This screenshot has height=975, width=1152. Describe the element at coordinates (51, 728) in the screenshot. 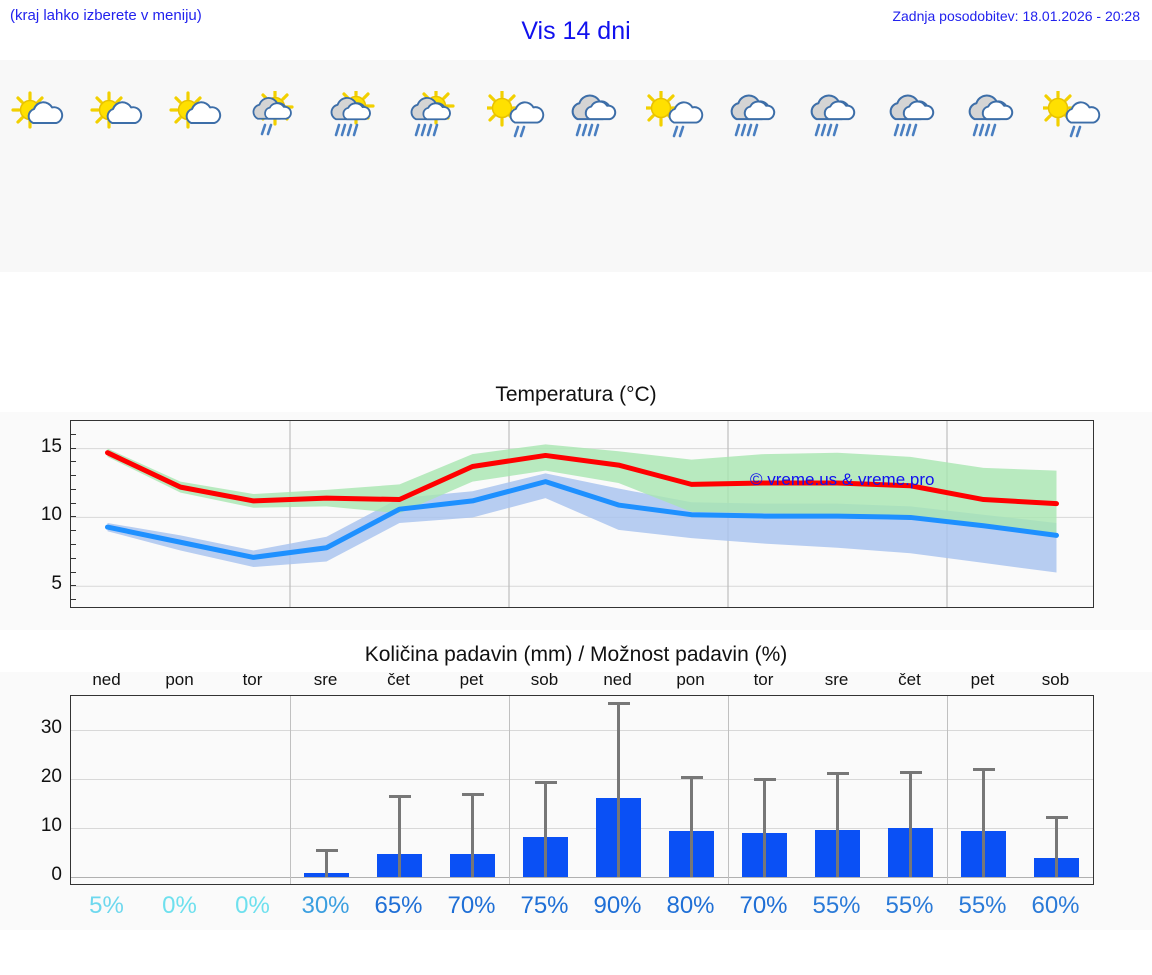

I see `precipitation-y-tick-label: 30` at that location.